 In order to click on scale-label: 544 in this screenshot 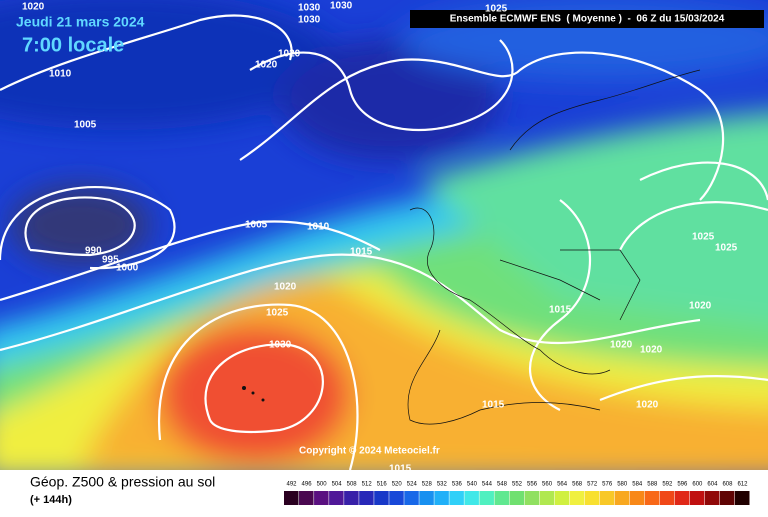, I will do `click(487, 485)`.